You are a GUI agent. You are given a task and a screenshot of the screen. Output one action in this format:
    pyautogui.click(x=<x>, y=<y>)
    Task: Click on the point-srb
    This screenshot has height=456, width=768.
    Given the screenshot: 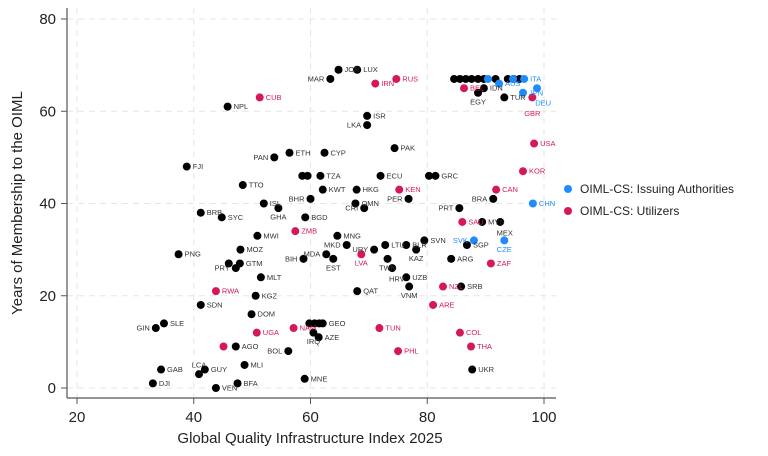 What is the action you would take?
    pyautogui.click(x=461, y=286)
    